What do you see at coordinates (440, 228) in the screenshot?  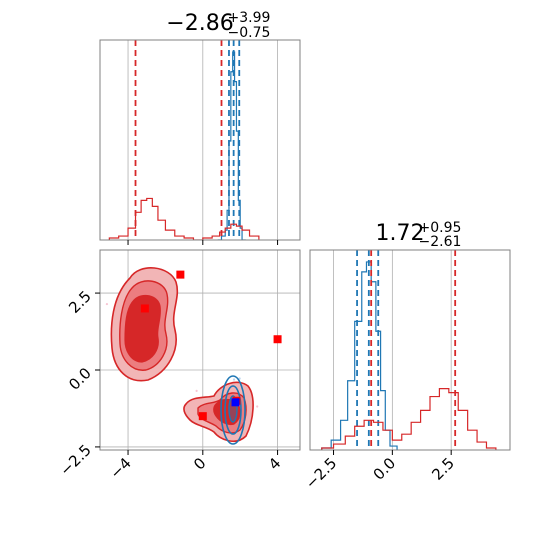 I see `title-upper: +0.95` at bounding box center [440, 228].